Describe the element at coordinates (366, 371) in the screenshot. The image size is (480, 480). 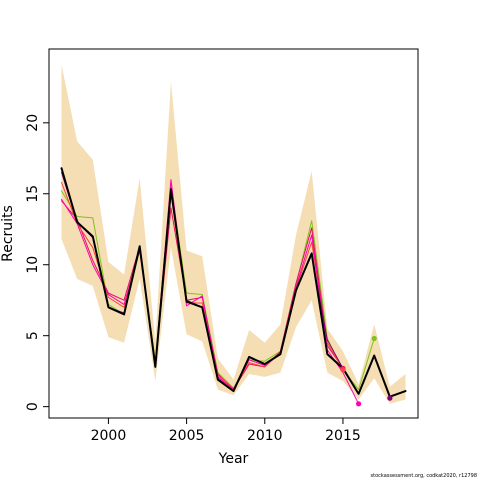
I see `endpoint-layer` at that location.